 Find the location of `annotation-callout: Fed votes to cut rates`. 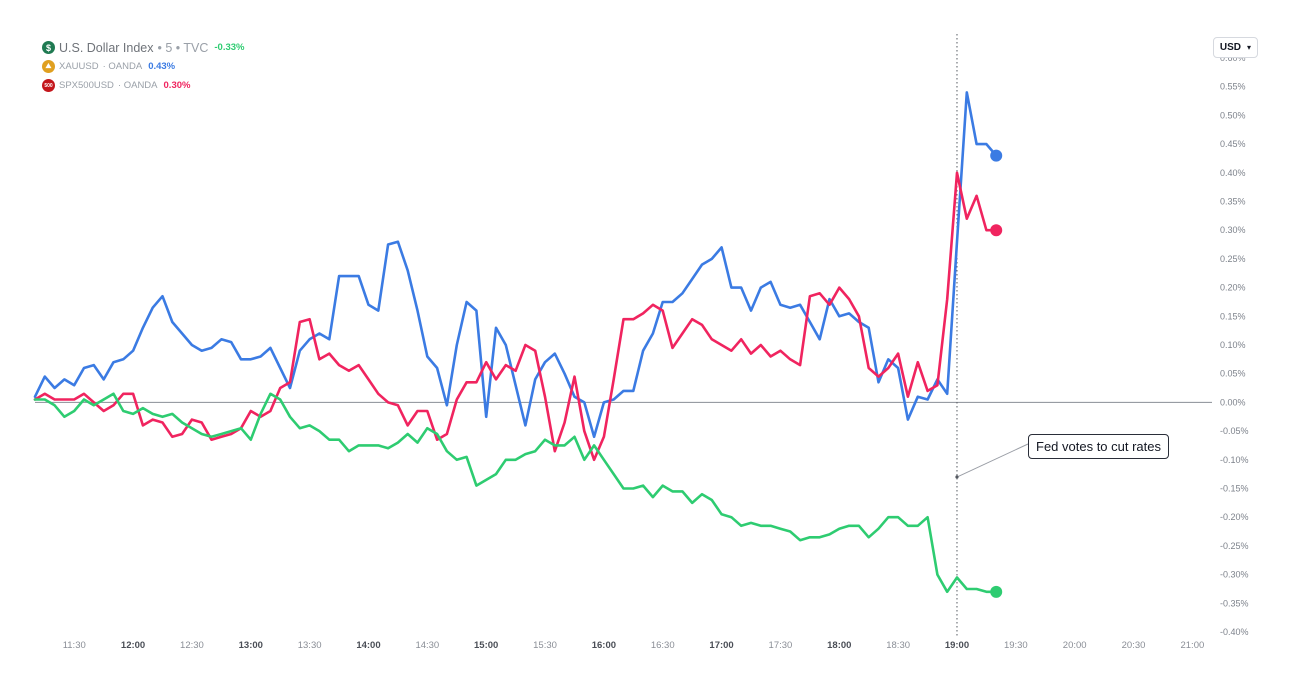

annotation-callout: Fed votes to cut rates is located at coordinates (1099, 446).